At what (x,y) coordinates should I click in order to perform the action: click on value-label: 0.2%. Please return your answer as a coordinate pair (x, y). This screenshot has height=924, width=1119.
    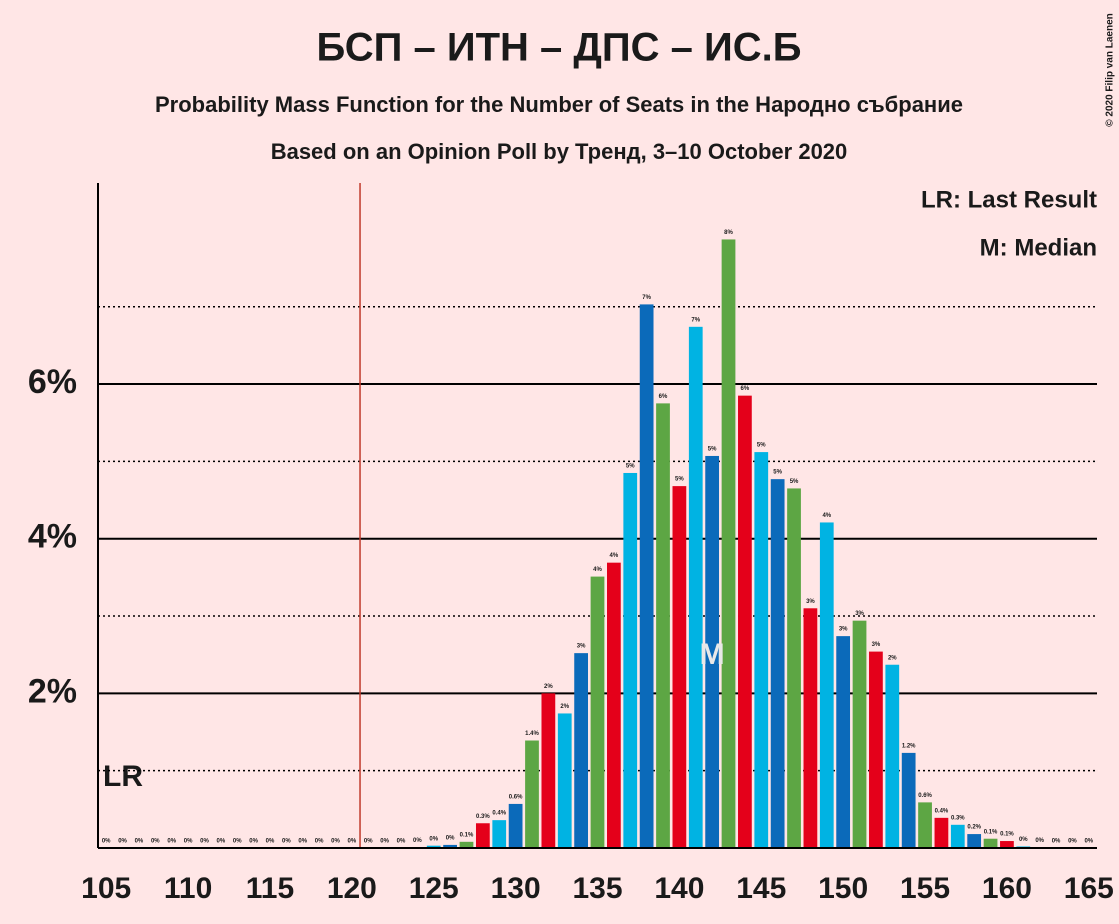
    Looking at the image, I should click on (974, 828).